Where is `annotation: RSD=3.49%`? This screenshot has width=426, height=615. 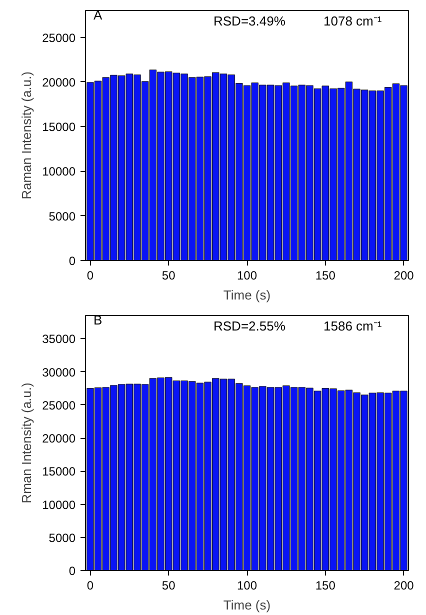
annotation: RSD=3.49% is located at coordinates (250, 21).